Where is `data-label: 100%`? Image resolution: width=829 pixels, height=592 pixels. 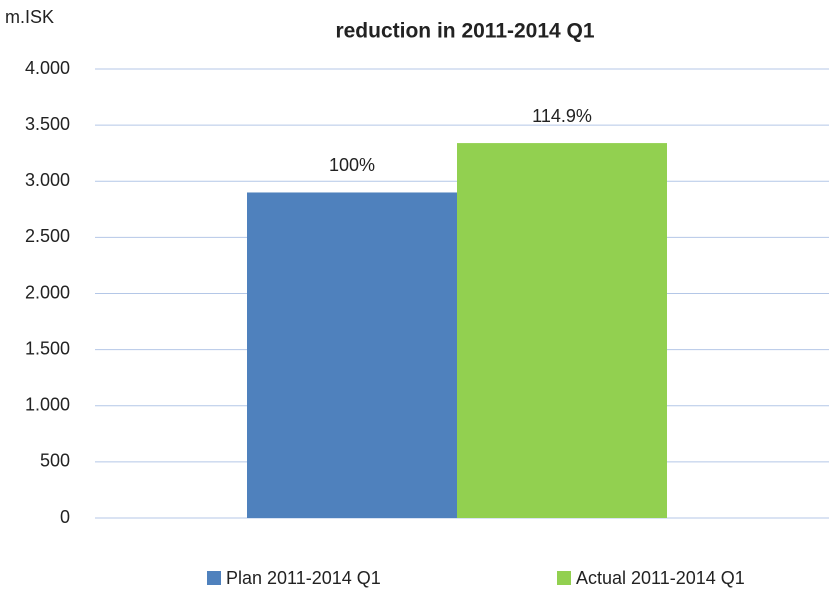 data-label: 100% is located at coordinates (352, 165).